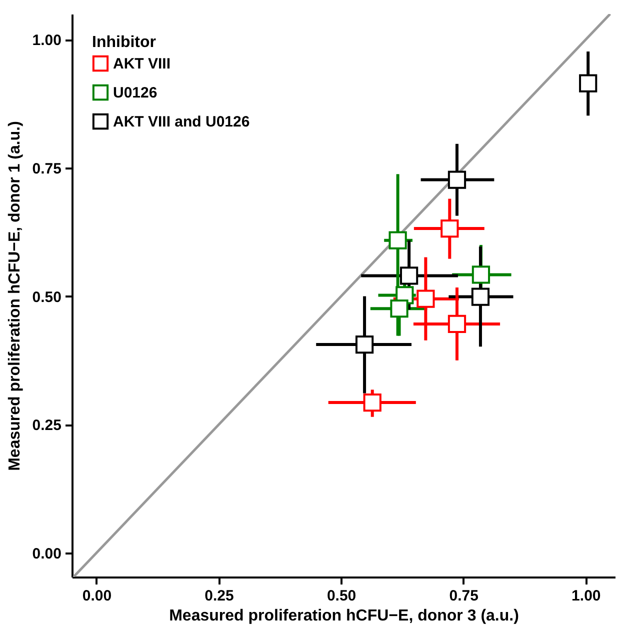 The width and height of the screenshot is (627, 633). I want to click on y-tick-label: 0.75, so click(47, 169).